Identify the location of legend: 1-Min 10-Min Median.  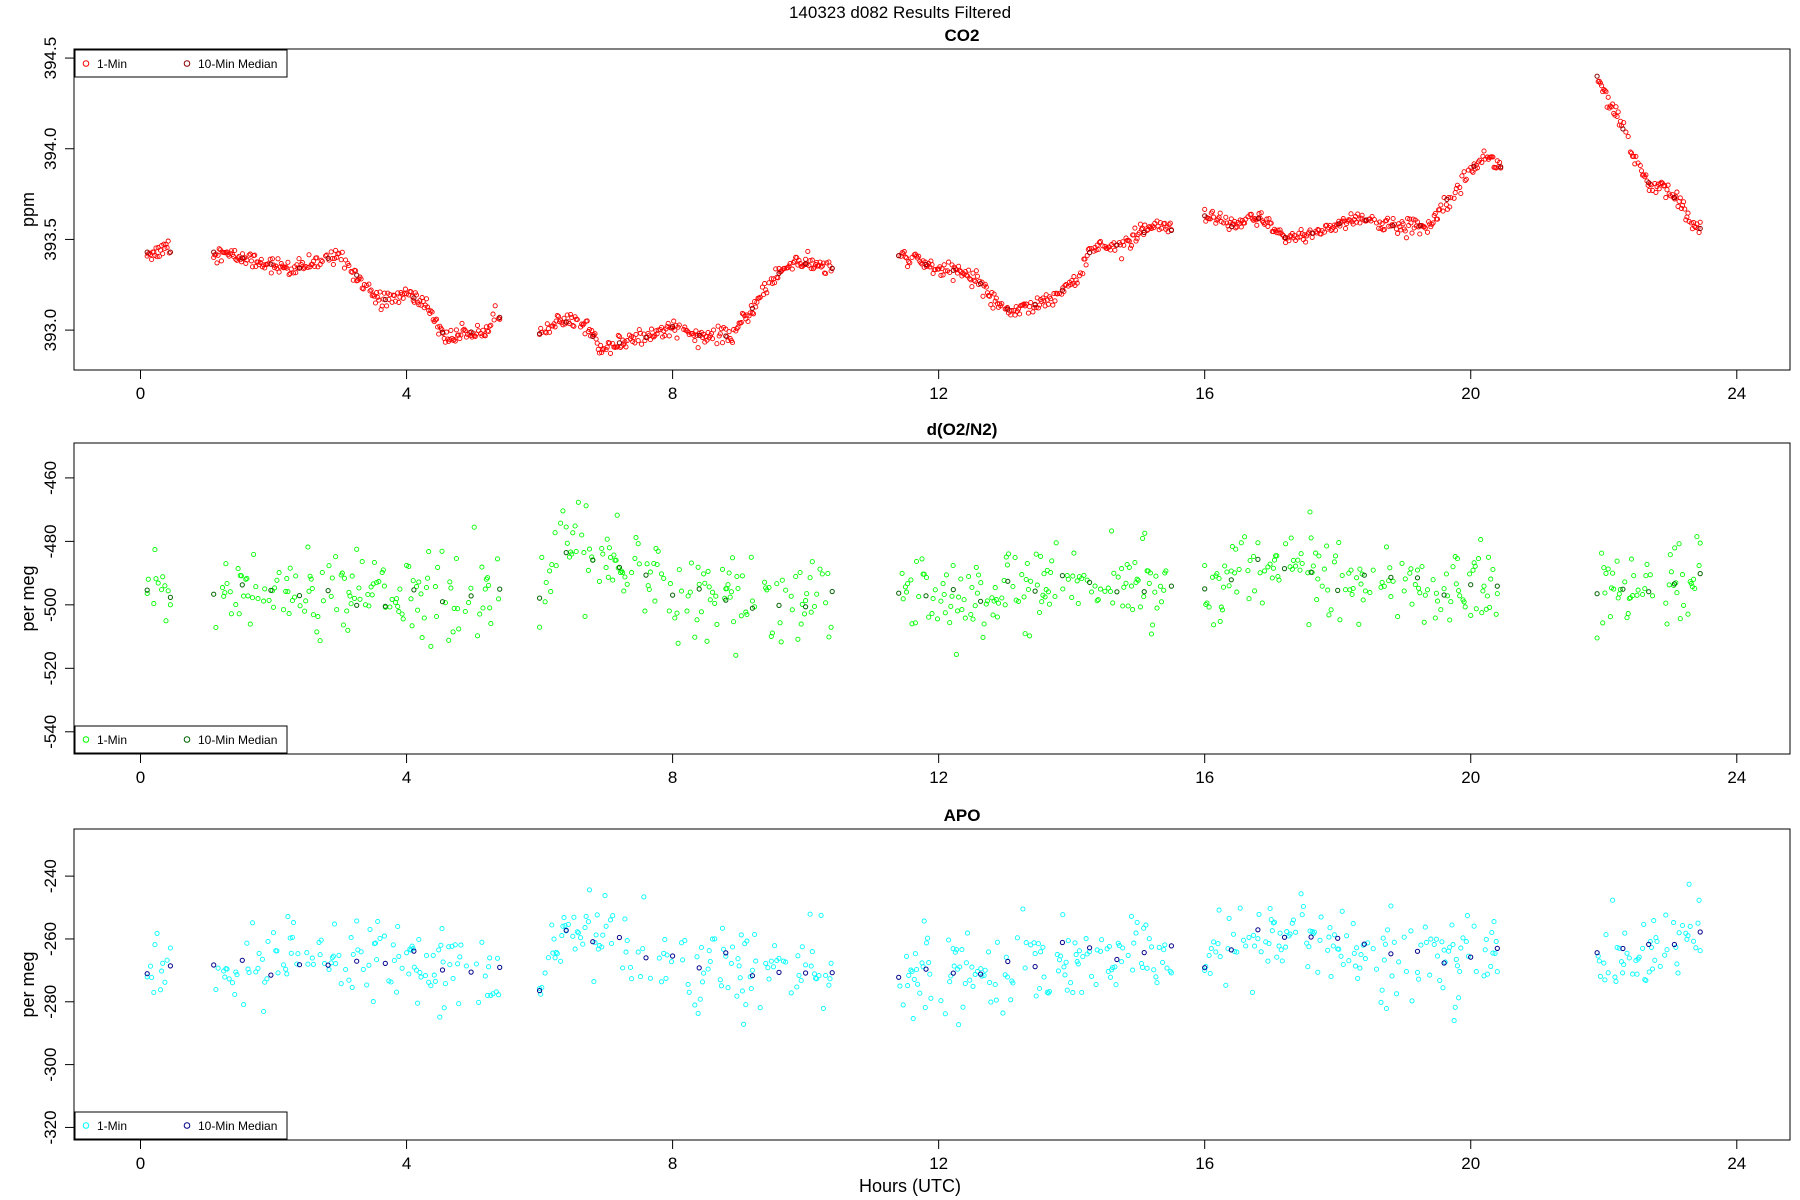
(181, 739).